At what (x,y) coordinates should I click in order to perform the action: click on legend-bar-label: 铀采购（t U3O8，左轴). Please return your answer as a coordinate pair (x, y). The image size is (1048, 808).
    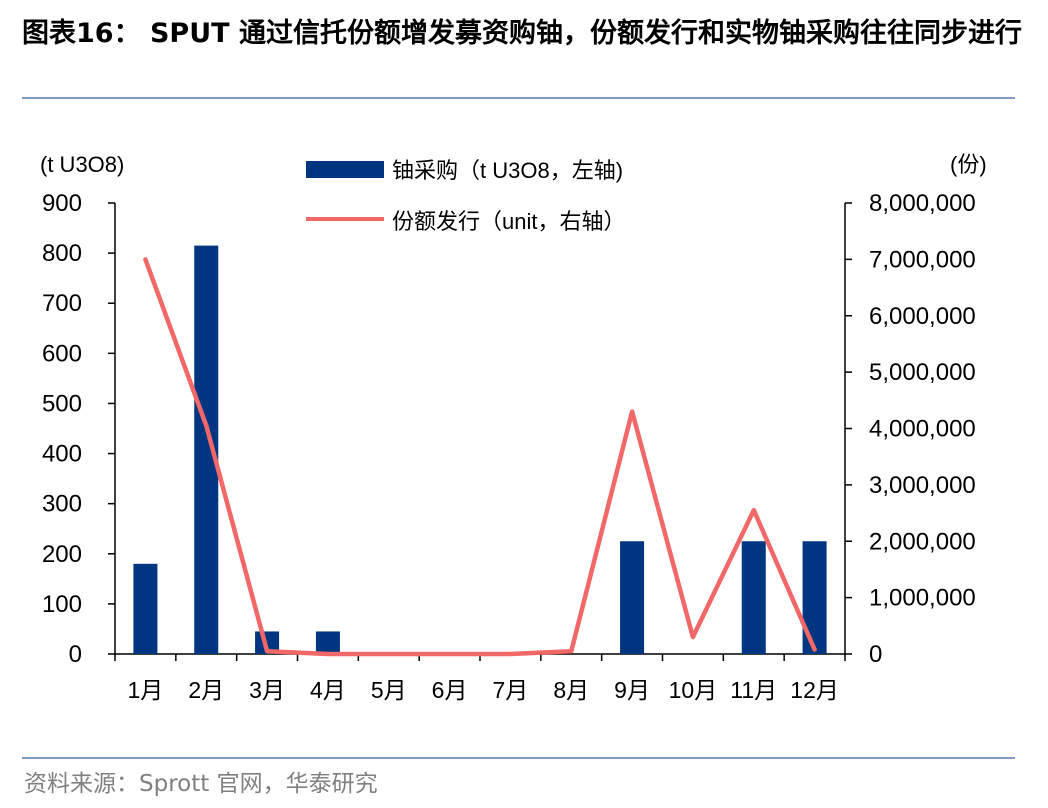
    Looking at the image, I should click on (507, 170).